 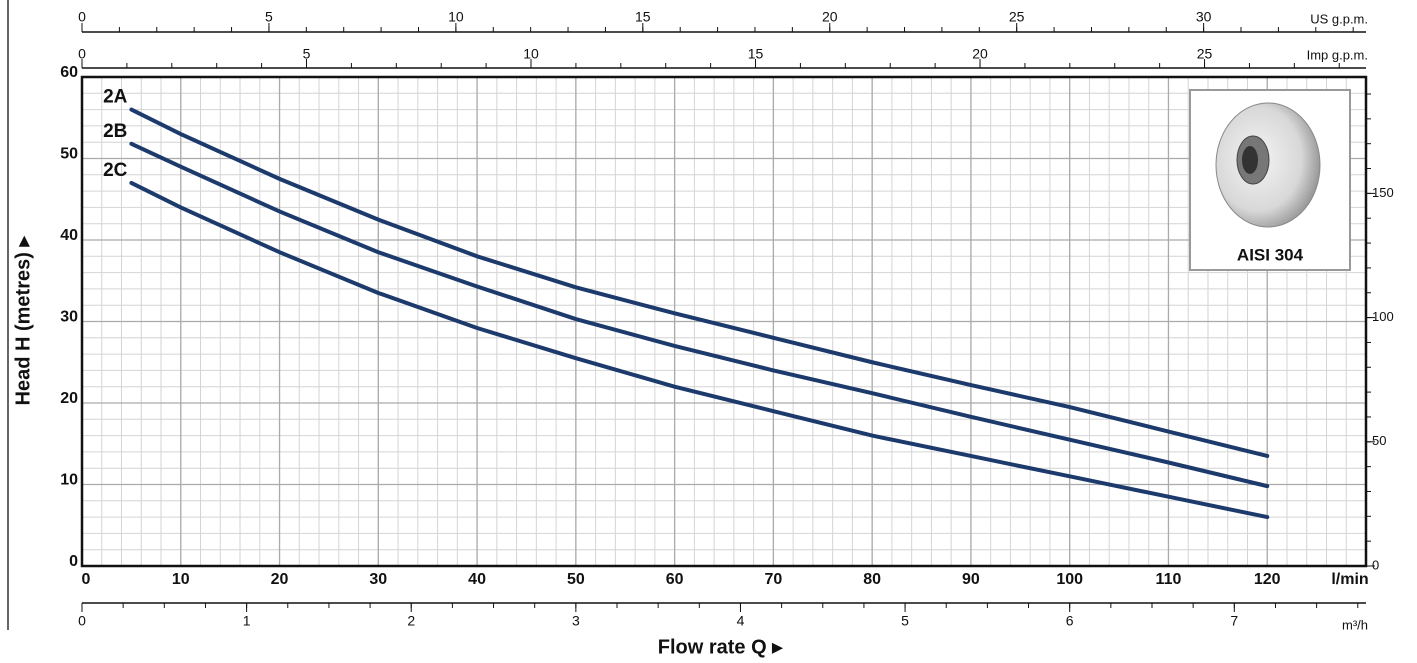 What do you see at coordinates (1379, 440) in the screenshot?
I see `y2-tick-label: 50` at bounding box center [1379, 440].